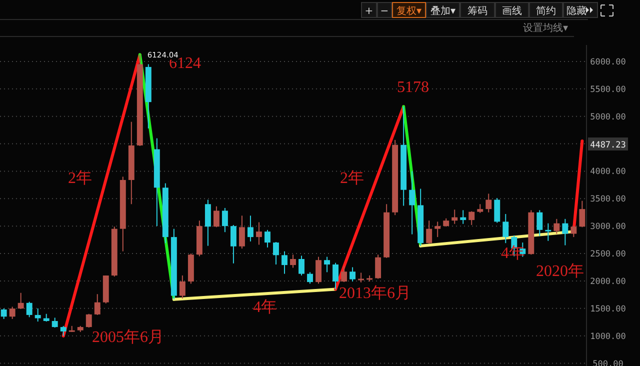 The image size is (640, 366). Describe the element at coordinates (546, 11) in the screenshot. I see `text: 简约` at that location.